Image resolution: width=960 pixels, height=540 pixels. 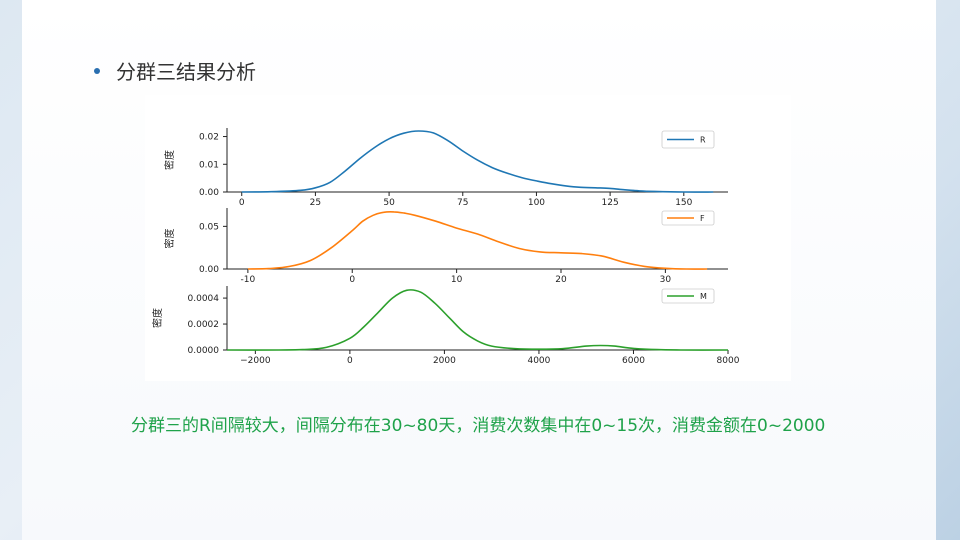 I want to click on series-line-R, so click(x=477, y=161).